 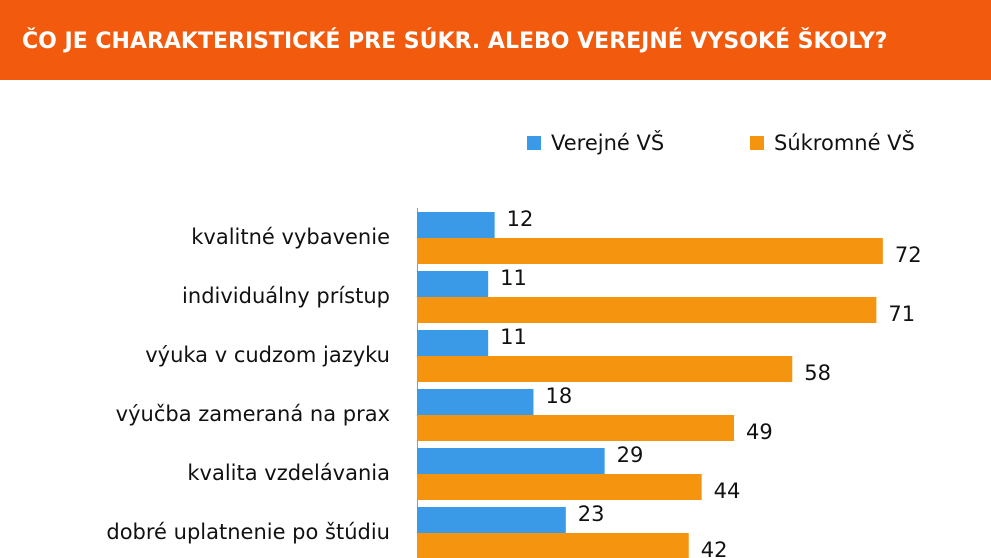 What do you see at coordinates (520, 219) in the screenshot?
I see `value-label: 12` at bounding box center [520, 219].